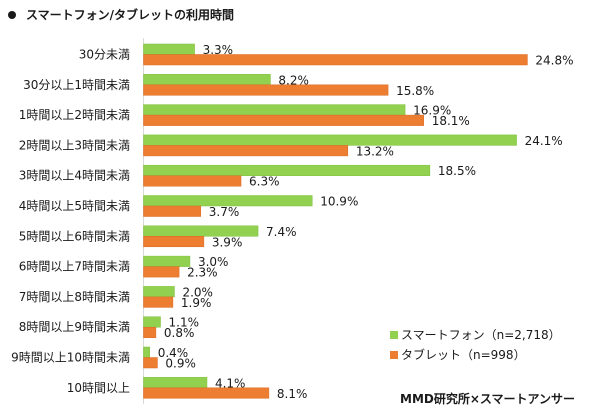 Image resolution: width=600 pixels, height=411 pixels. I want to click on data-label-tablet: 6.3%, so click(264, 182).